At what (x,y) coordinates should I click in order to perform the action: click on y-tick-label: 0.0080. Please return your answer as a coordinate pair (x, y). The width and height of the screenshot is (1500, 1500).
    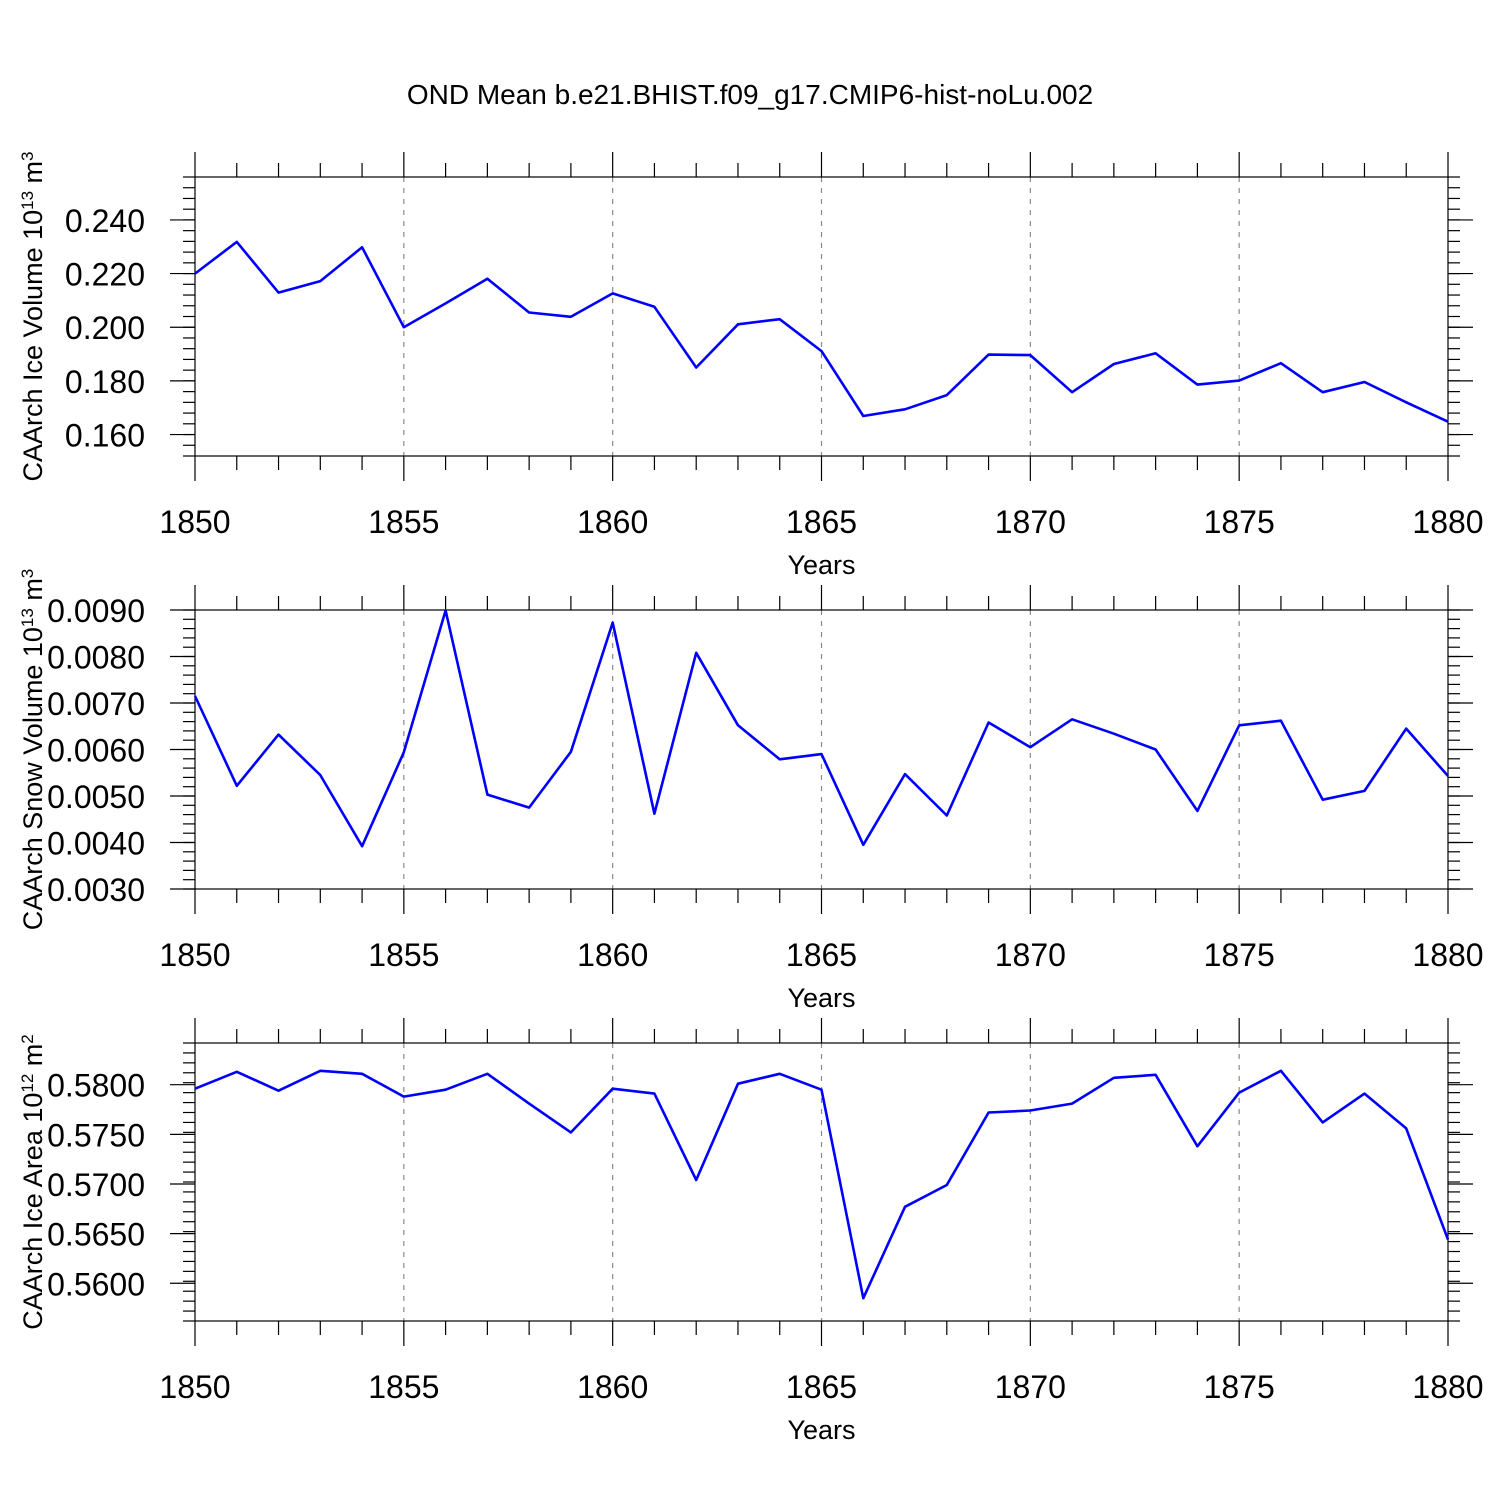
    Looking at the image, I should click on (96, 658).